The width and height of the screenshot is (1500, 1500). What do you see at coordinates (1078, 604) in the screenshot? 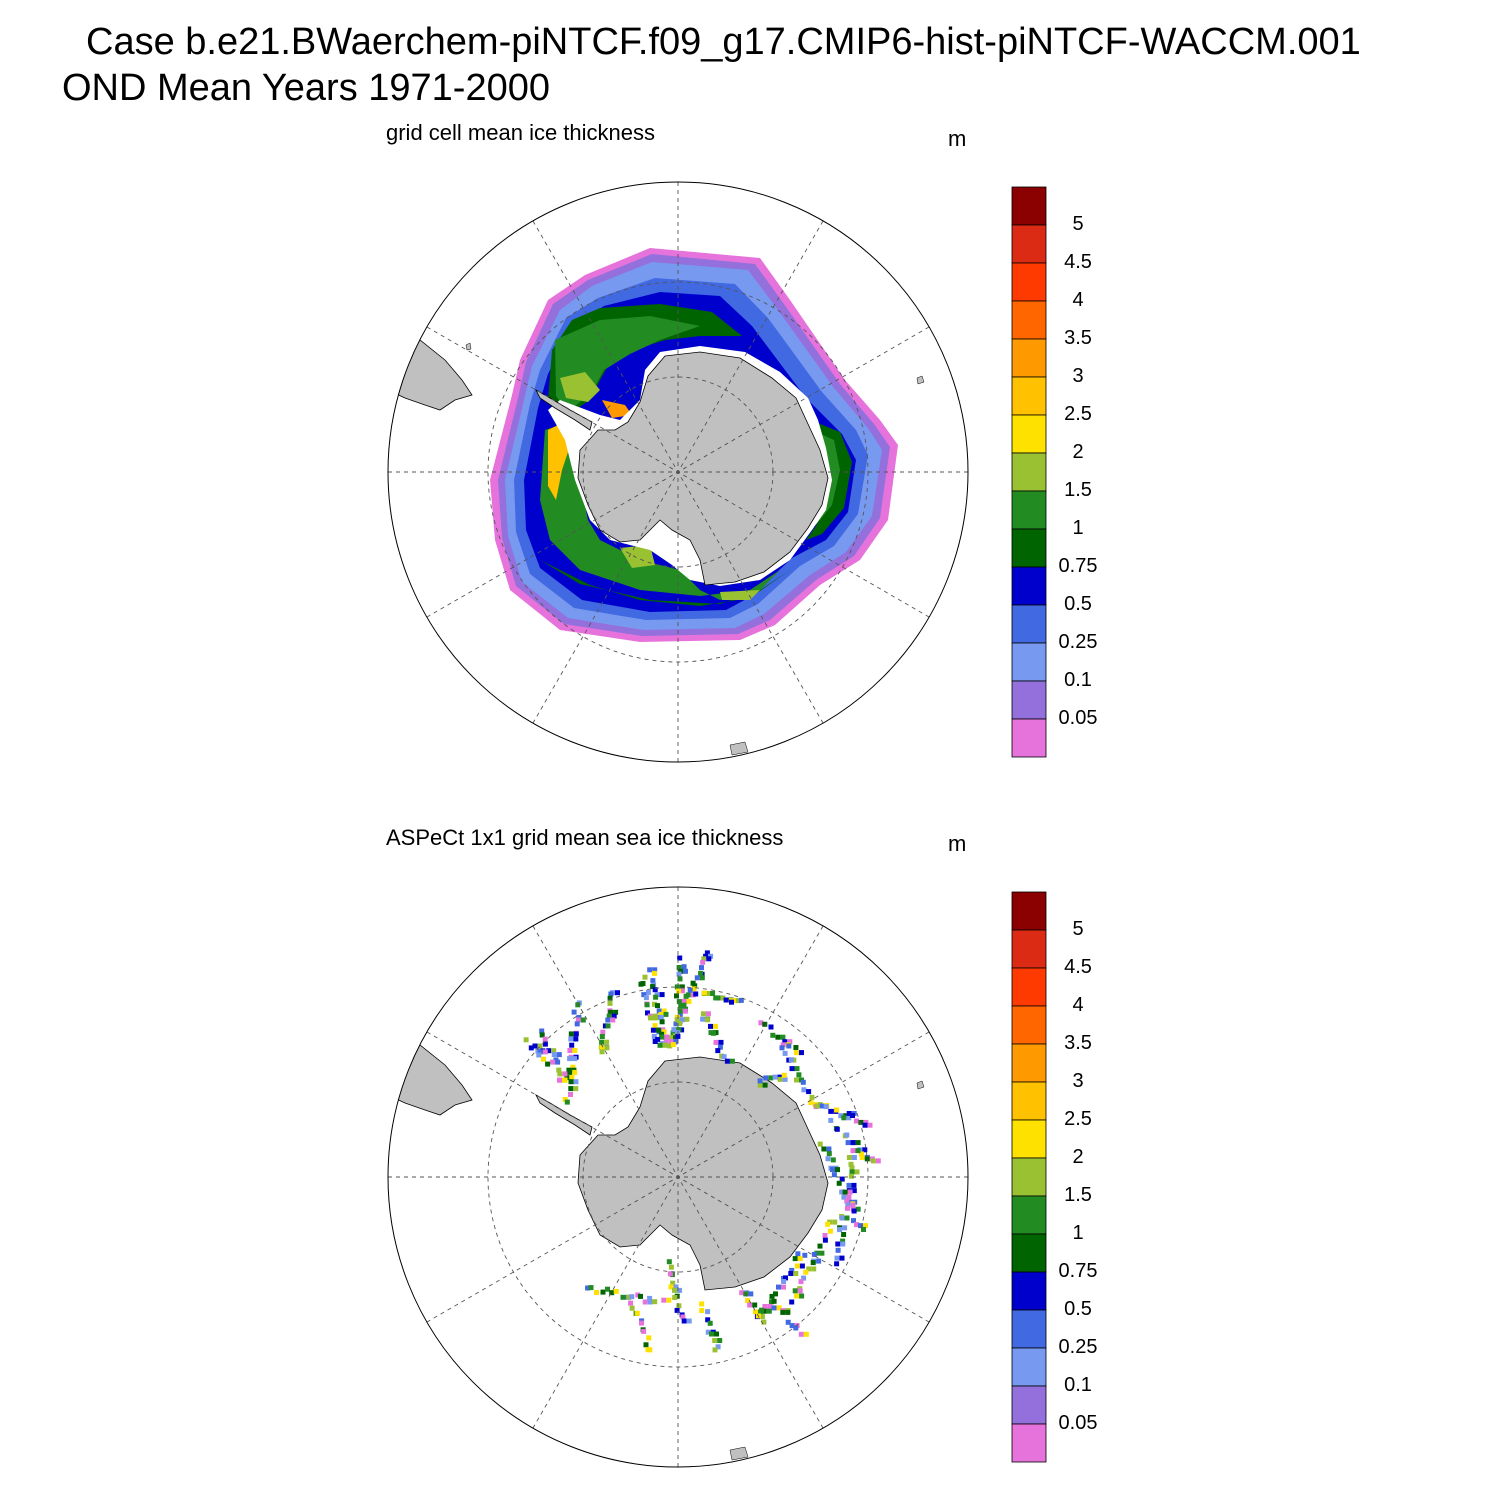
I see `colorbar-tick-label: 0.5` at bounding box center [1078, 604].